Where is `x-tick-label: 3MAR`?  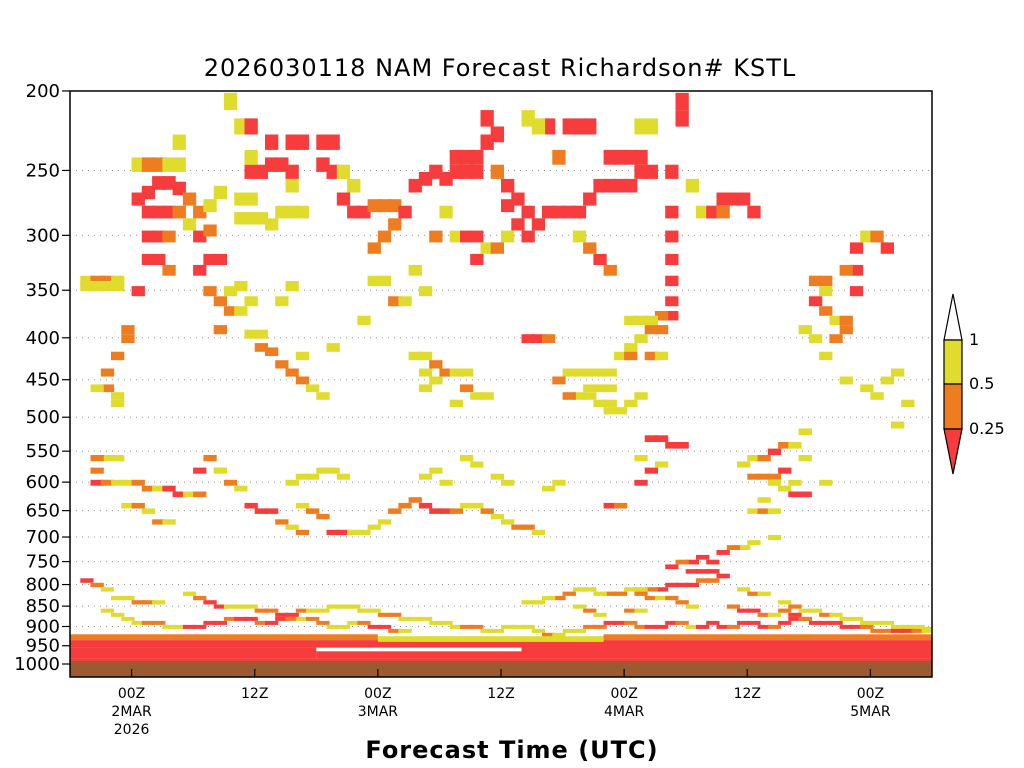 x-tick-label: 3MAR is located at coordinates (378, 712).